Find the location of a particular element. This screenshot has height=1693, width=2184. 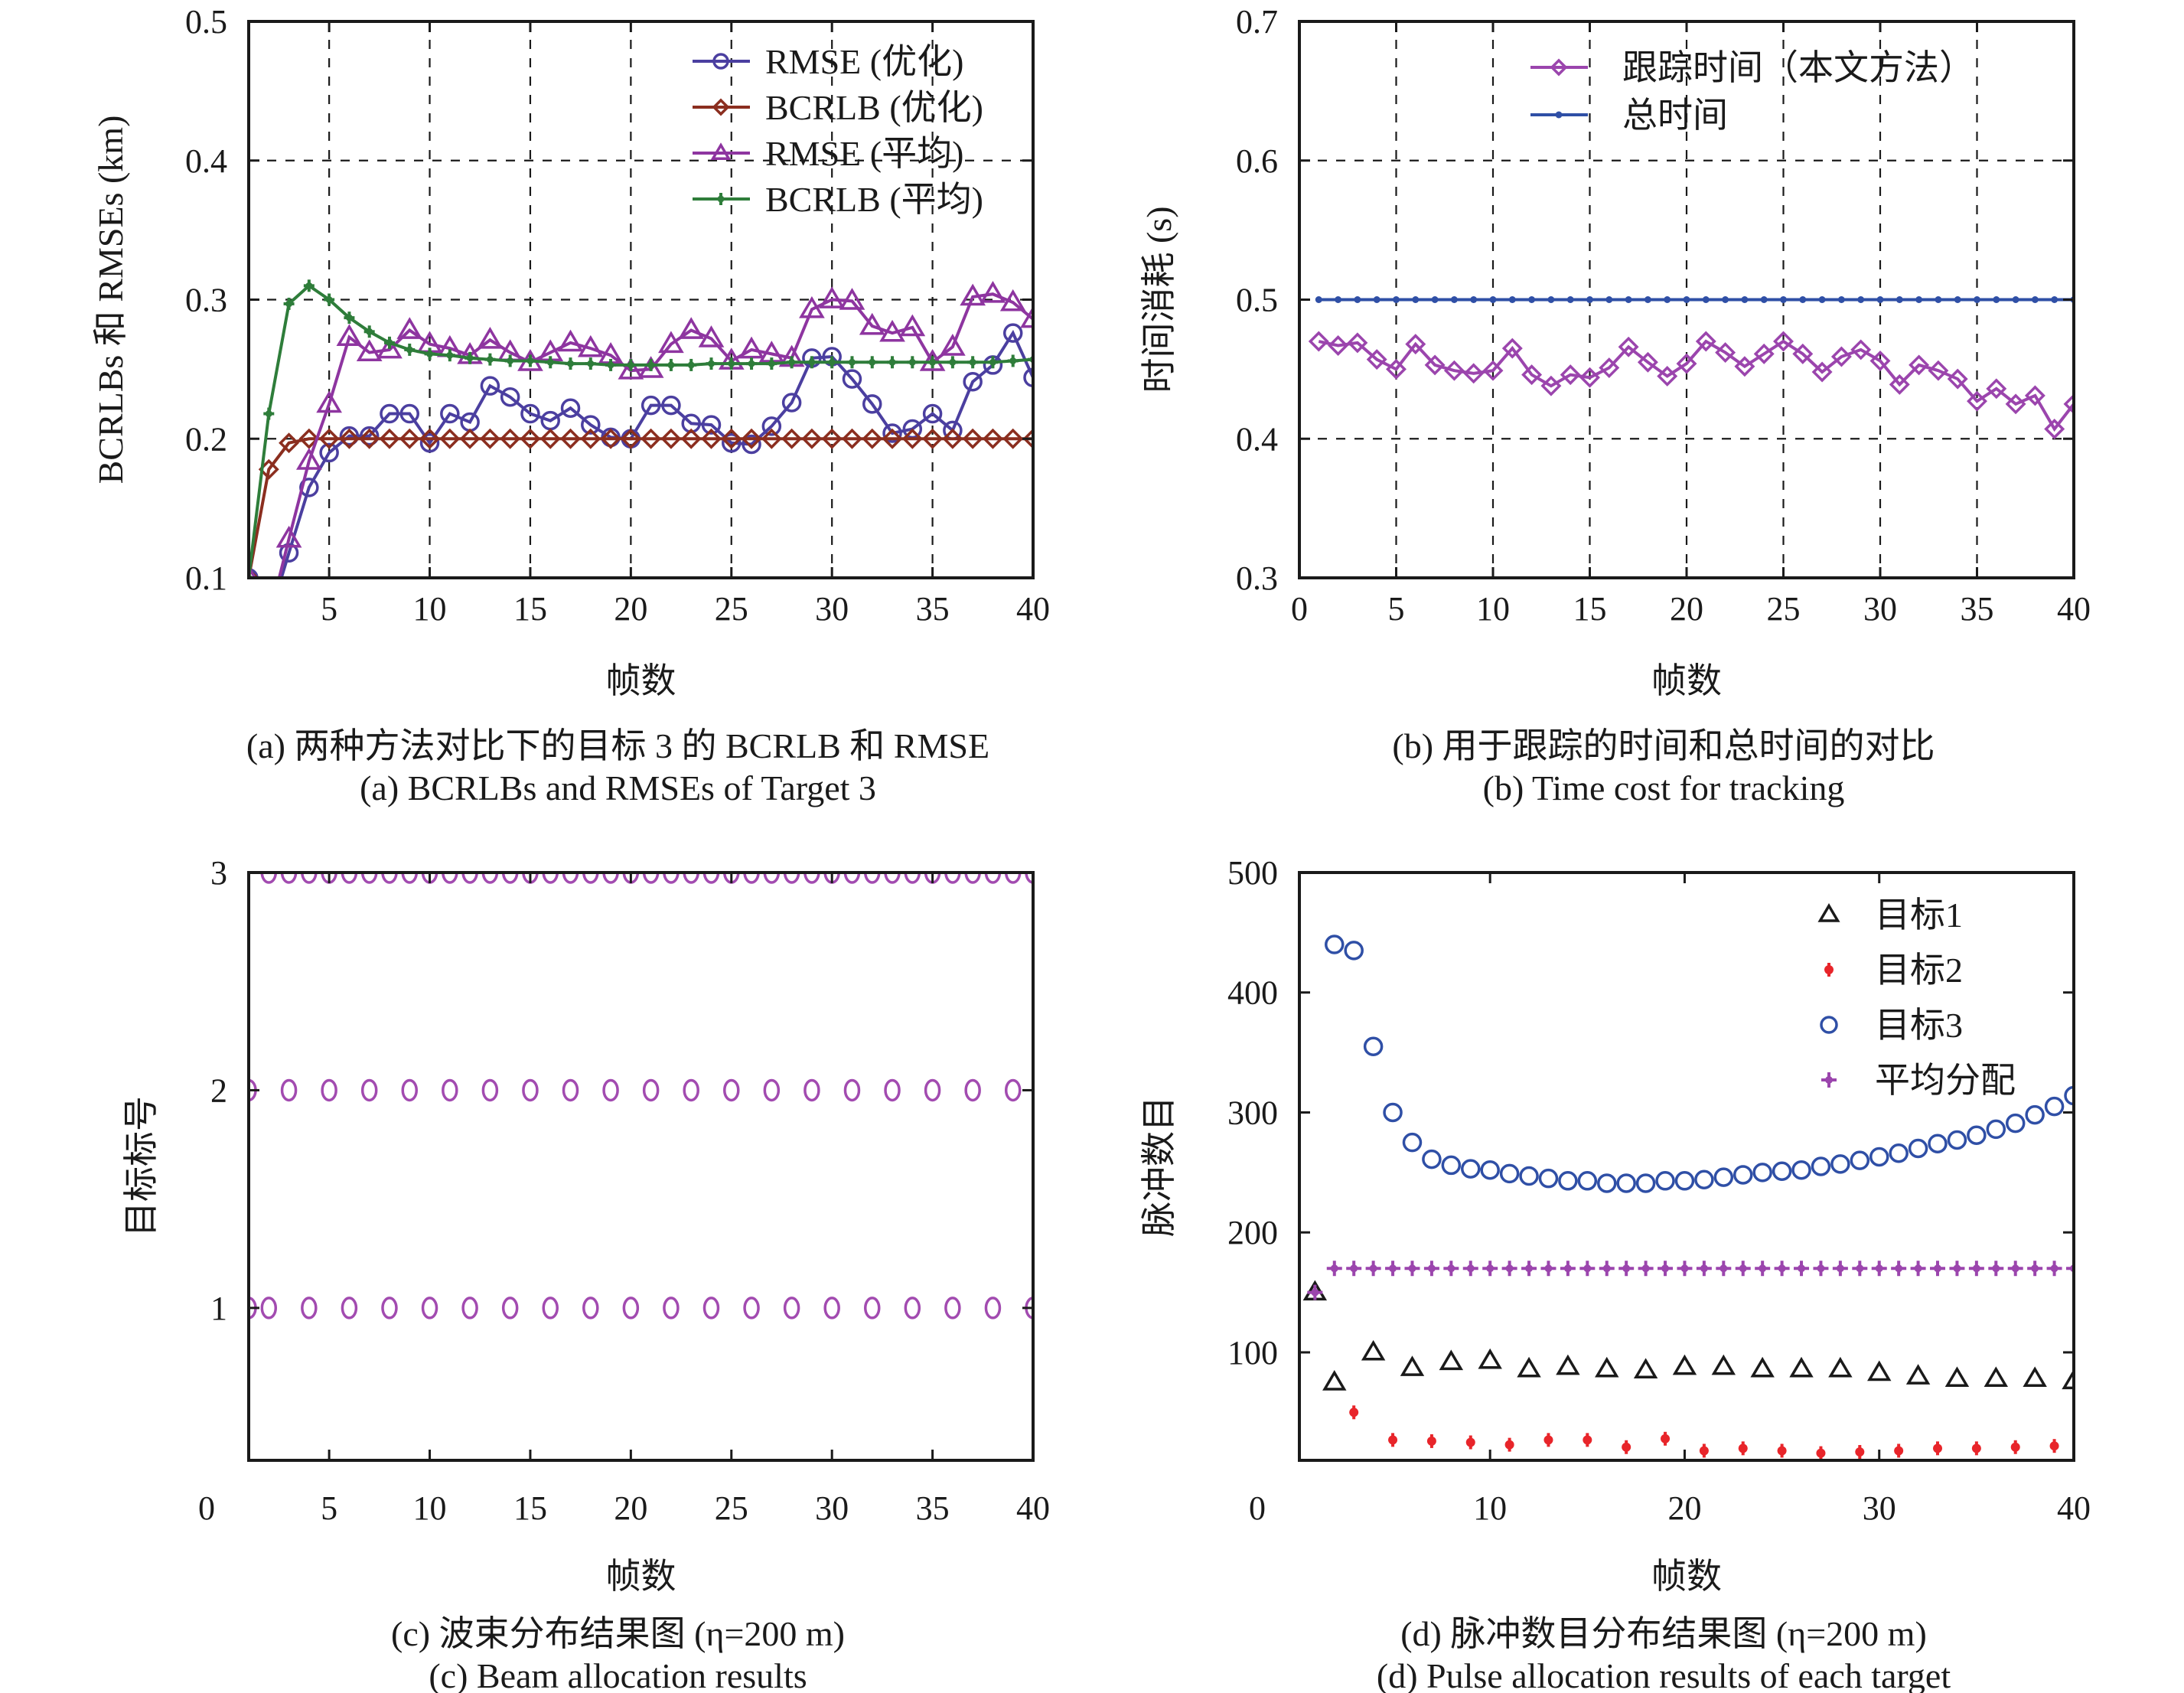

panel-d-legend: 目标1 目标2 目标3 平均分配 is located at coordinates (1916, 998).